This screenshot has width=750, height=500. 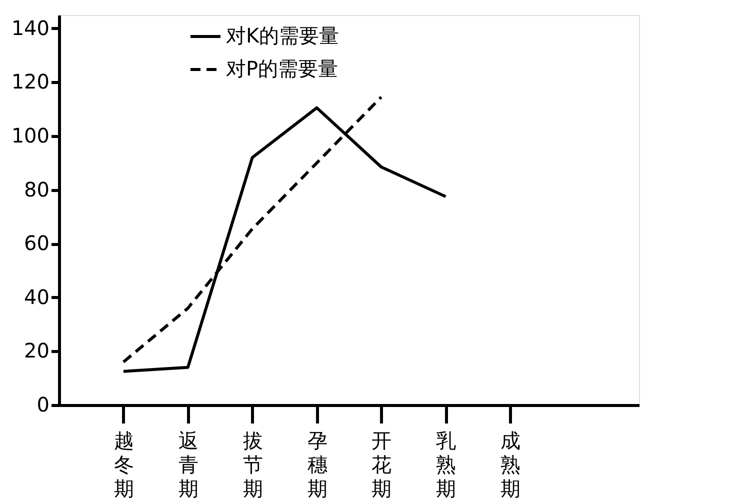 I want to click on x-tick-label: 拔节期, so click(x=252, y=464).